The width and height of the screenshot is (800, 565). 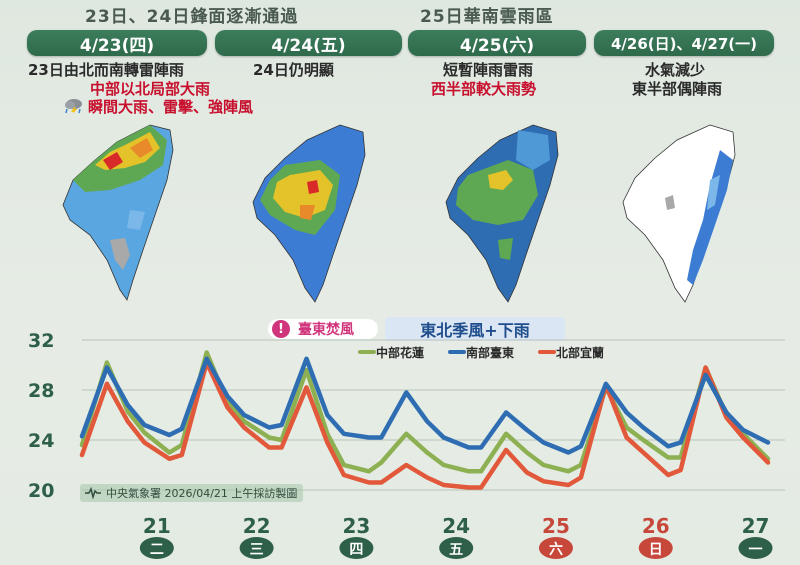 What do you see at coordinates (308, 43) in the screenshot?
I see `date-pill-4-24: 4/24(五)` at bounding box center [308, 43].